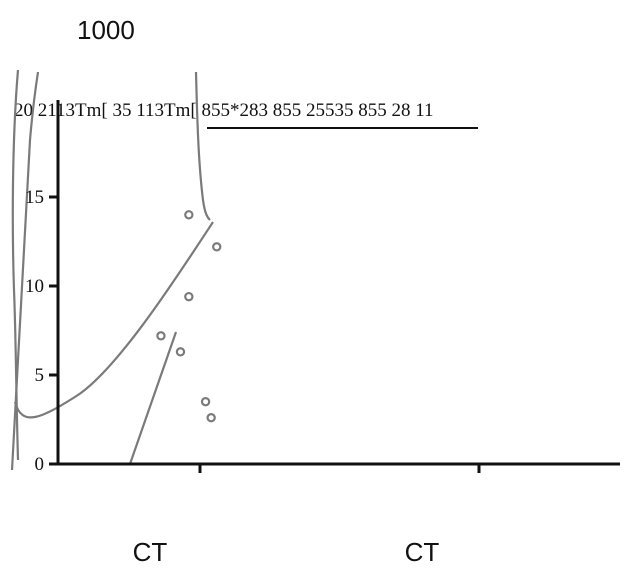 Image resolution: width=640 pixels, height=570 pixels. Describe the element at coordinates (202, 146) in the screenshot. I see `curve-top-hook` at that location.